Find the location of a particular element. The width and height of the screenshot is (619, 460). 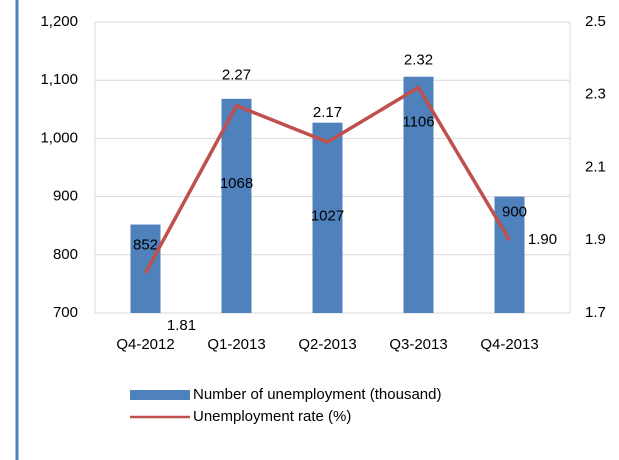

bar-value-label: 900 is located at coordinates (514, 212).